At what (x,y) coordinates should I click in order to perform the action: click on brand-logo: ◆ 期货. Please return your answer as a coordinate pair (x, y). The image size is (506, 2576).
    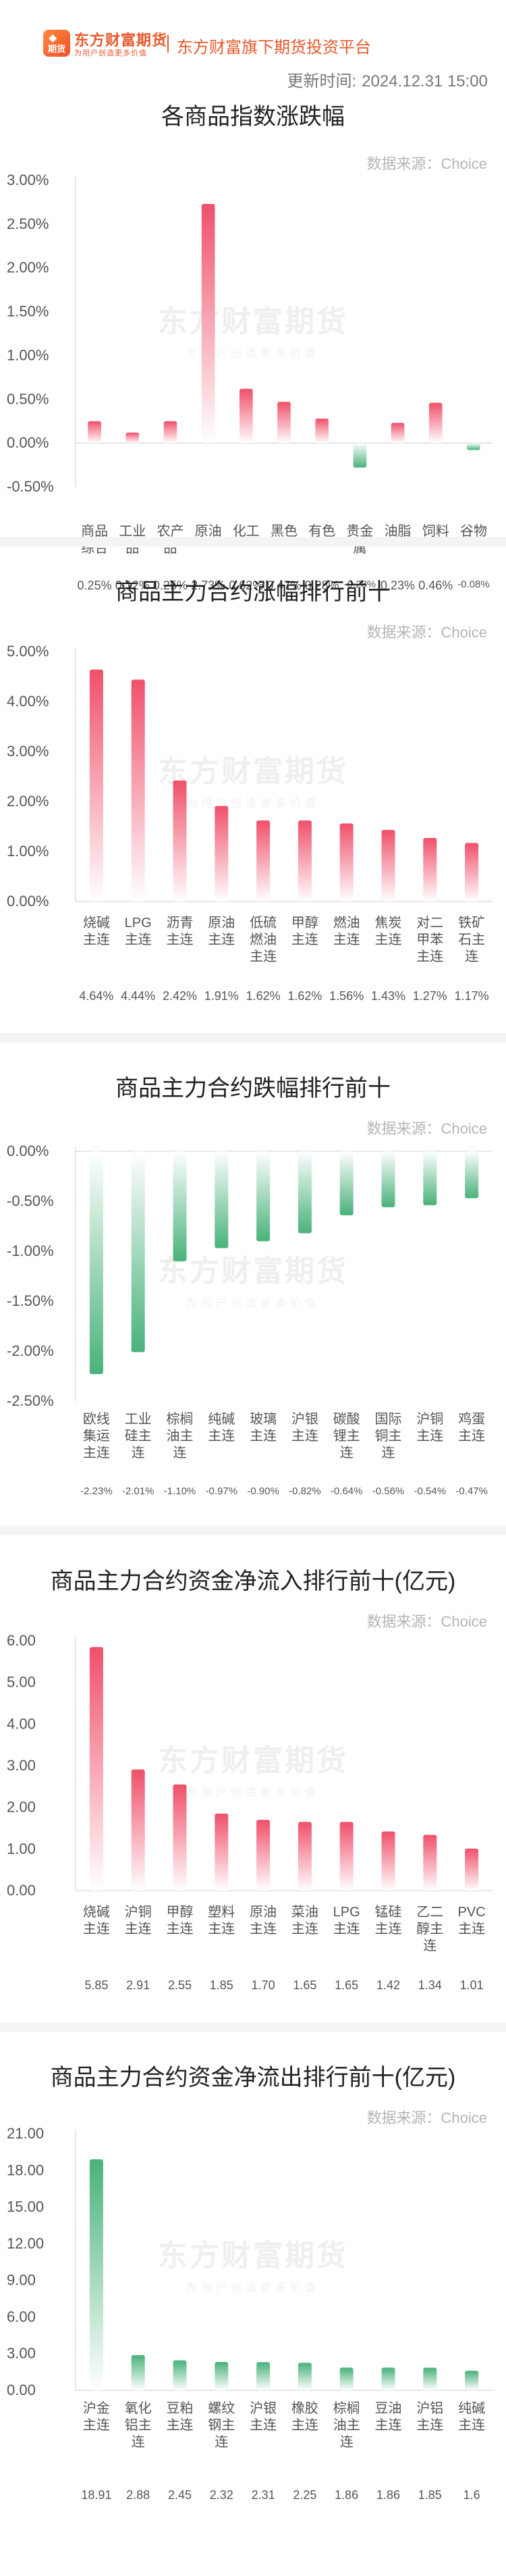
    Looking at the image, I should click on (57, 43).